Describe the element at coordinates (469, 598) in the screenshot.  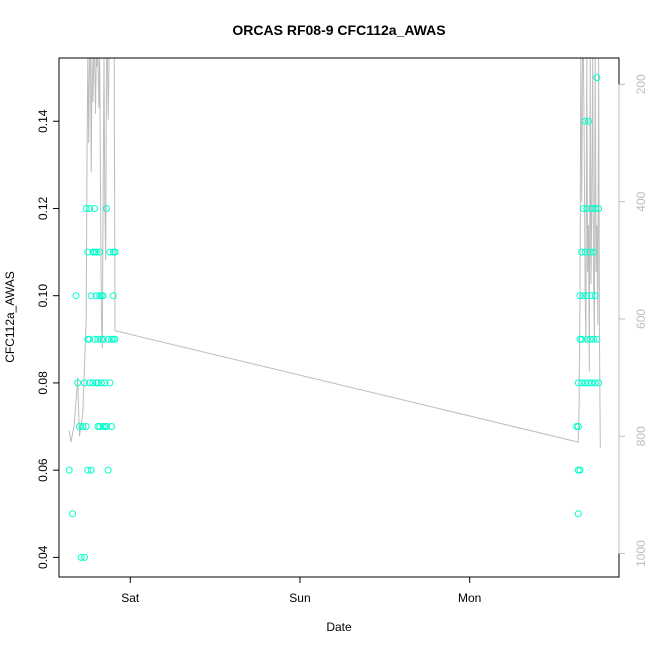
I see `x-tick-label: Mon` at that location.